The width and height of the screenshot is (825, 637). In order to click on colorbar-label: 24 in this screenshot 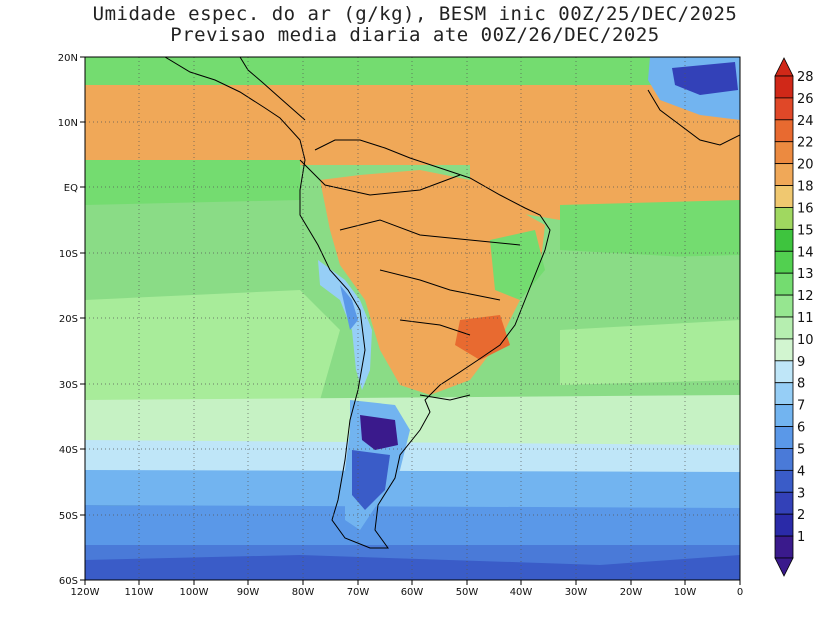, I will do `click(805, 121)`.